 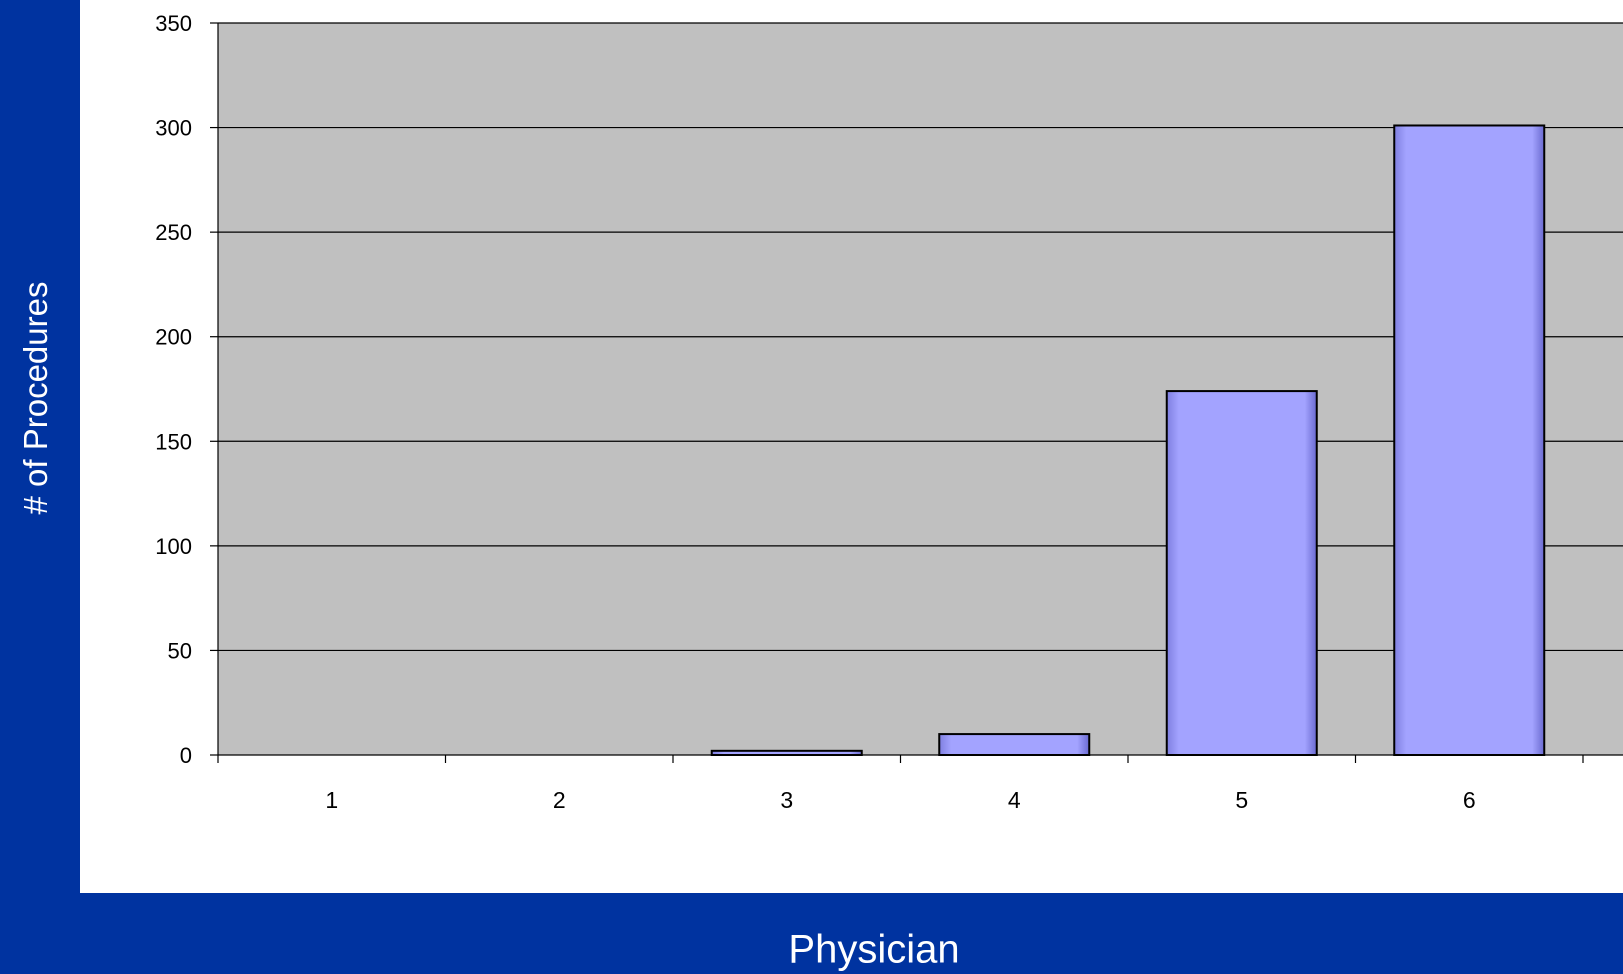 I want to click on x-tick-label: 6, so click(x=1469, y=800).